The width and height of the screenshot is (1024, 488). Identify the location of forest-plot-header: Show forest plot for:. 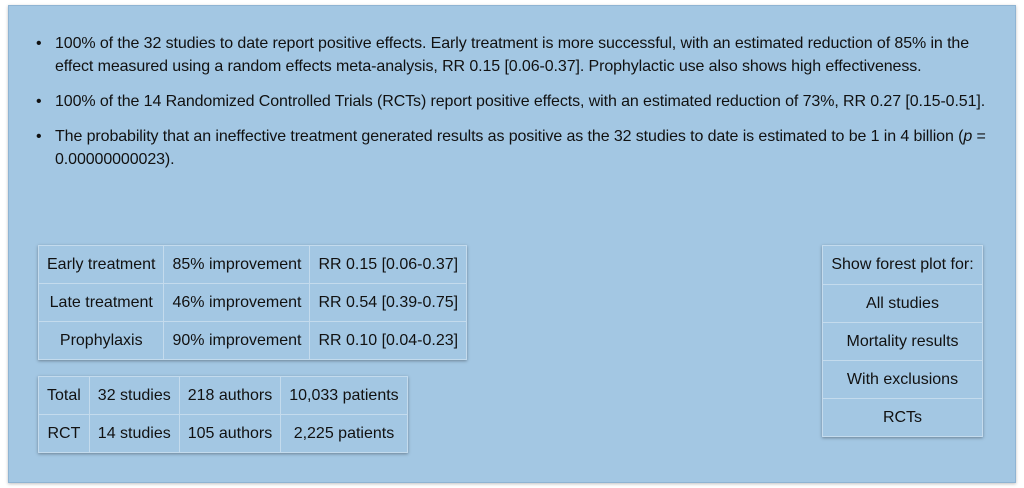
(902, 264).